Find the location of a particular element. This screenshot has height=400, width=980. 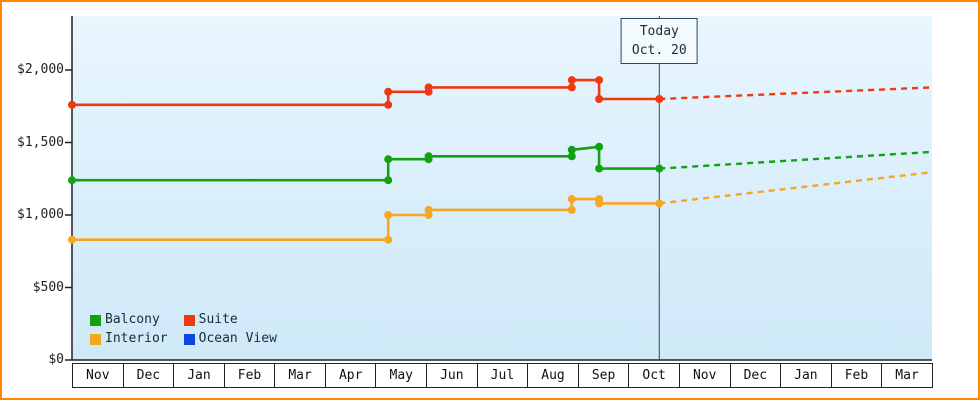

month-cell: Sep is located at coordinates (603, 375).